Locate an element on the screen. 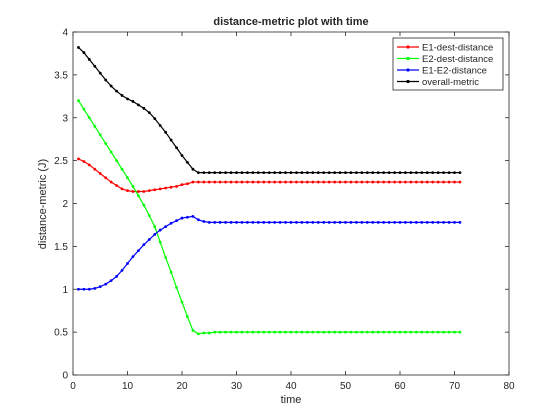 The image size is (560, 420). x-tick-label: 20 is located at coordinates (182, 386).